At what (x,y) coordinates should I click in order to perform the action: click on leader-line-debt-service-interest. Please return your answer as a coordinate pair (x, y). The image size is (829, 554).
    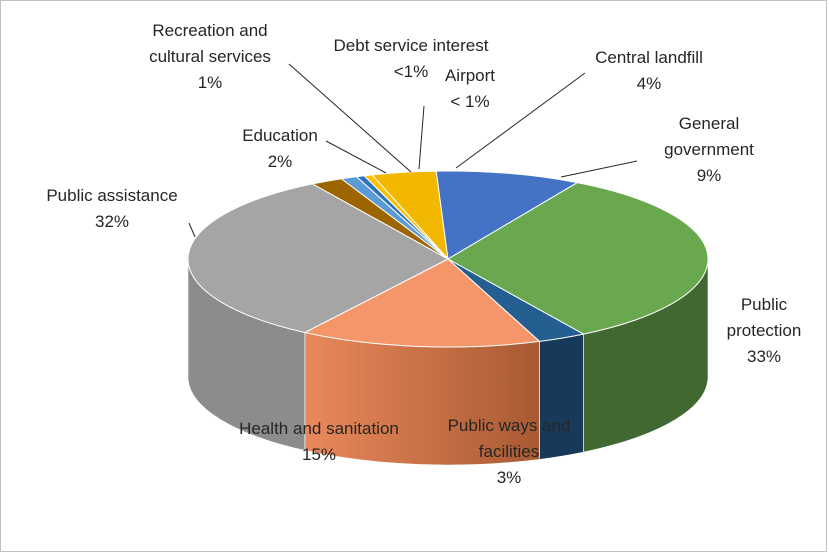
    Looking at the image, I should click on (421, 137).